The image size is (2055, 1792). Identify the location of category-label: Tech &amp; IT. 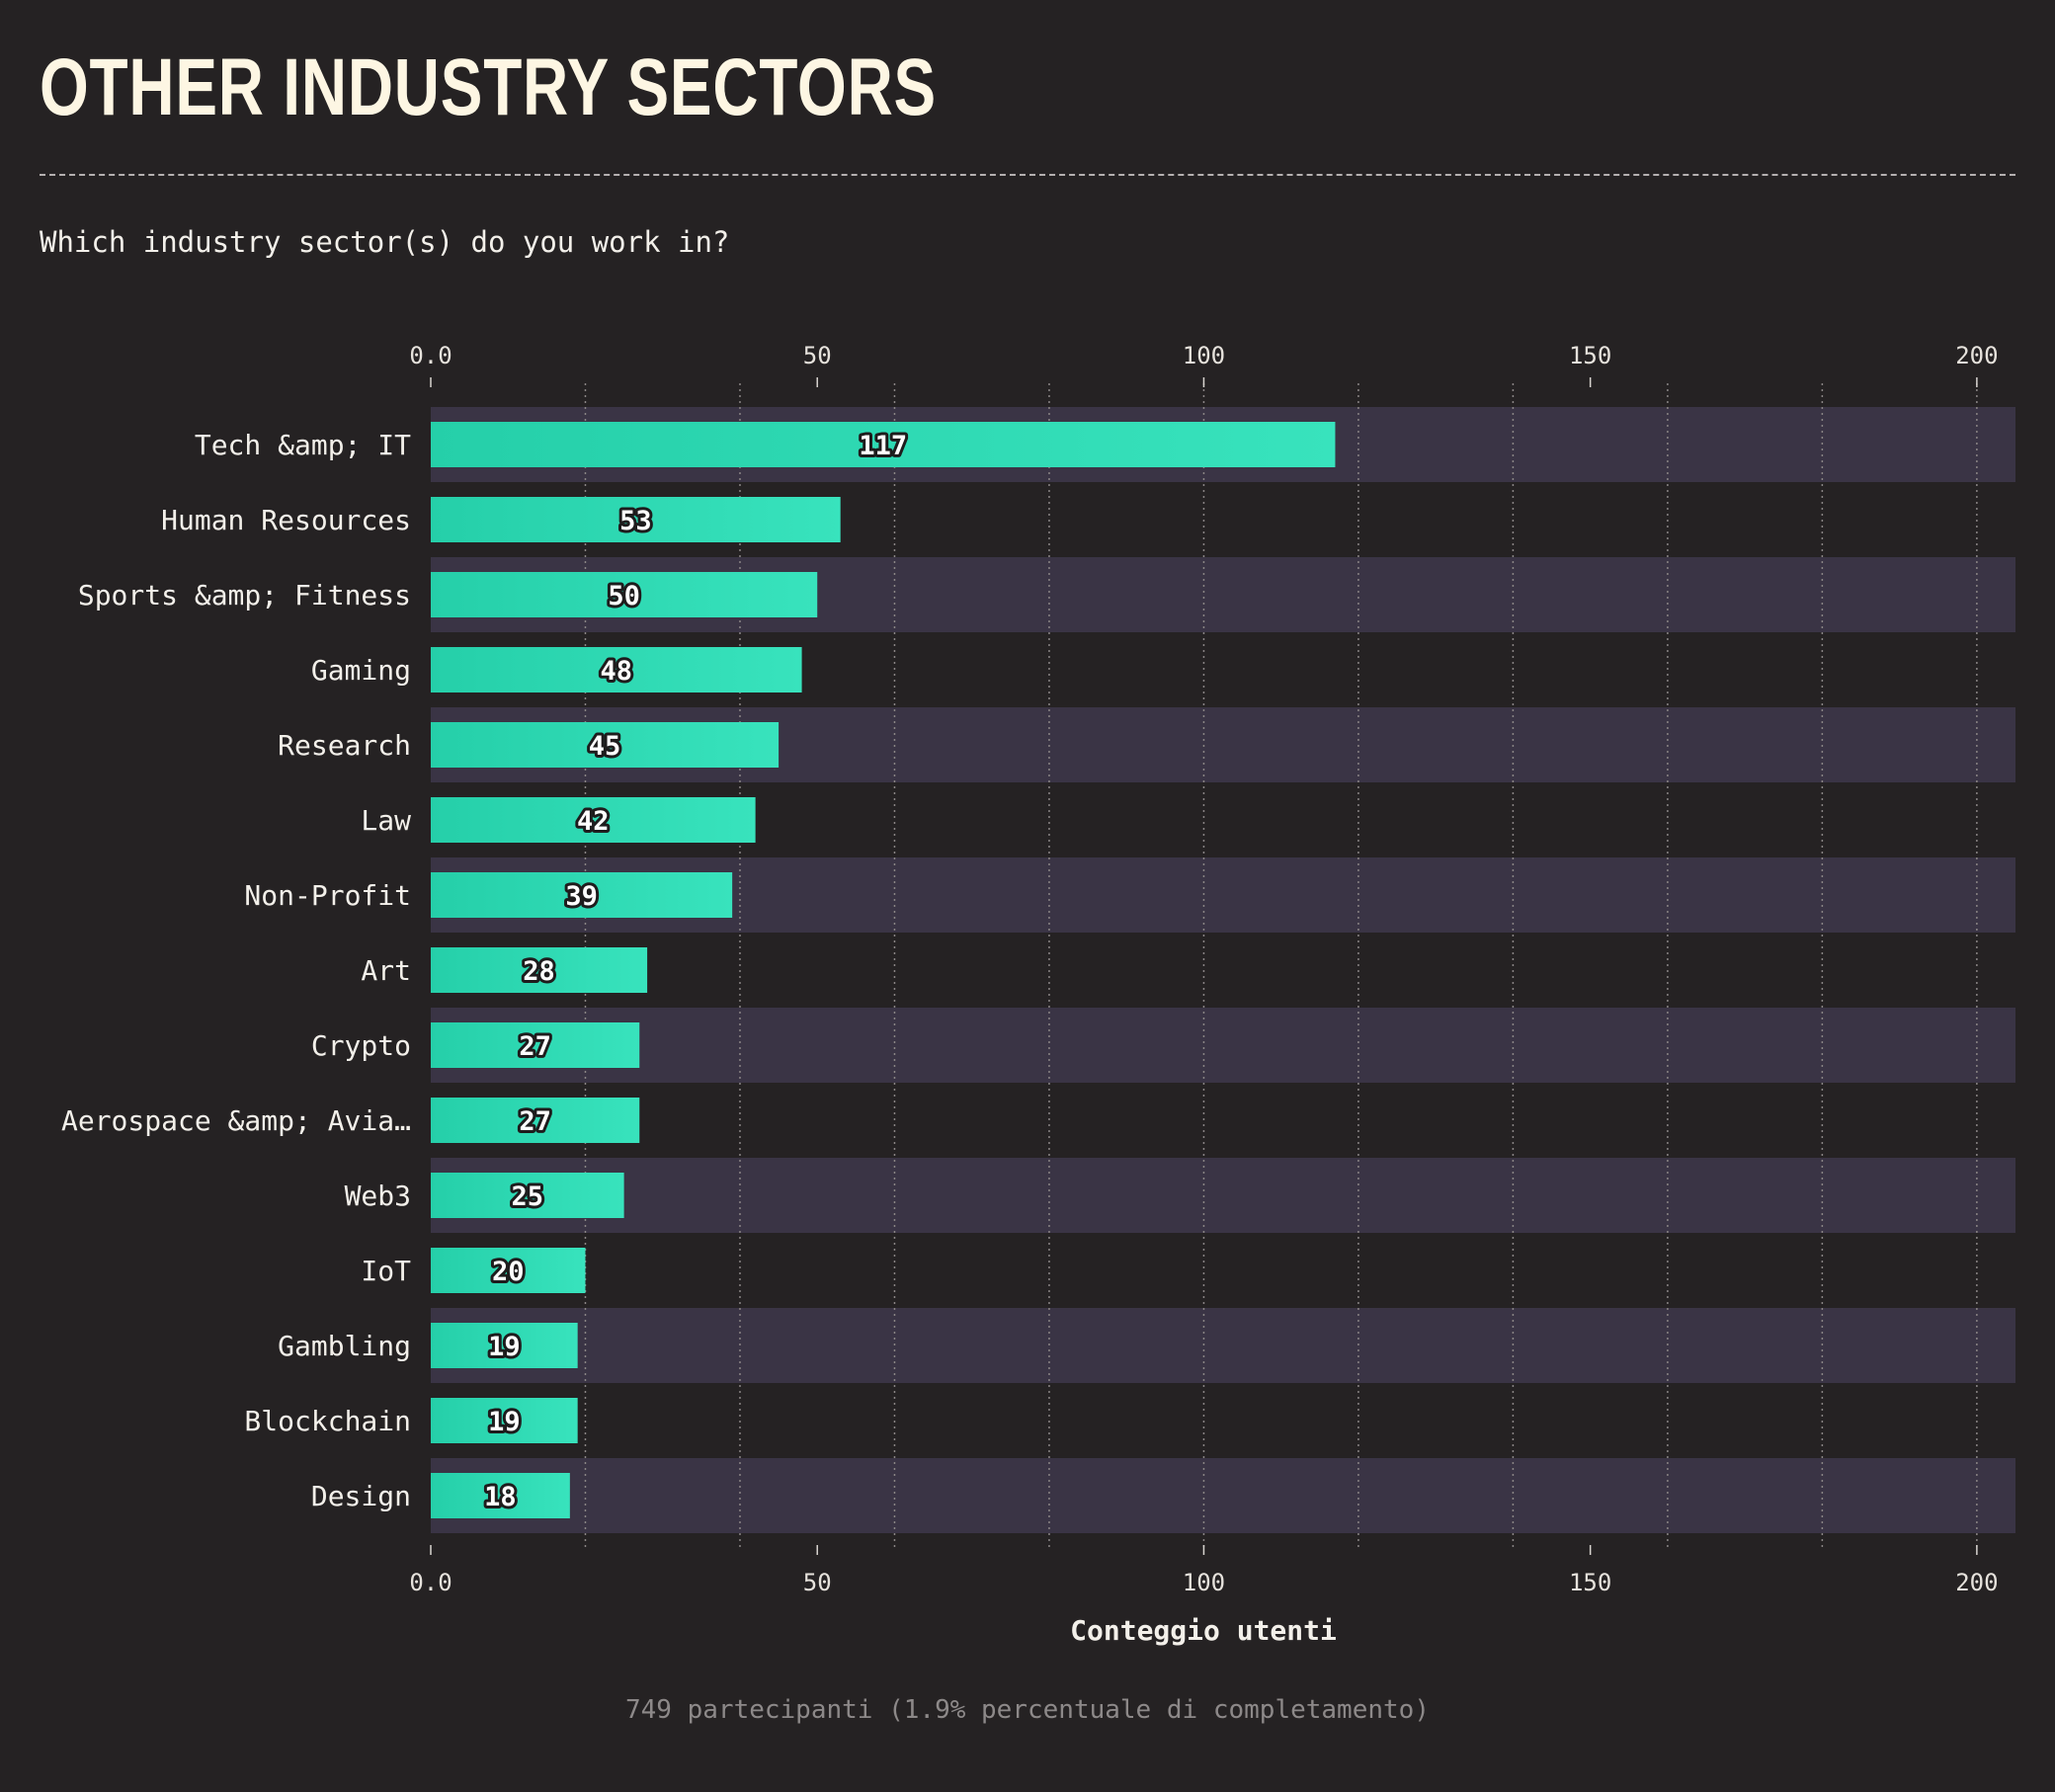
(303, 445).